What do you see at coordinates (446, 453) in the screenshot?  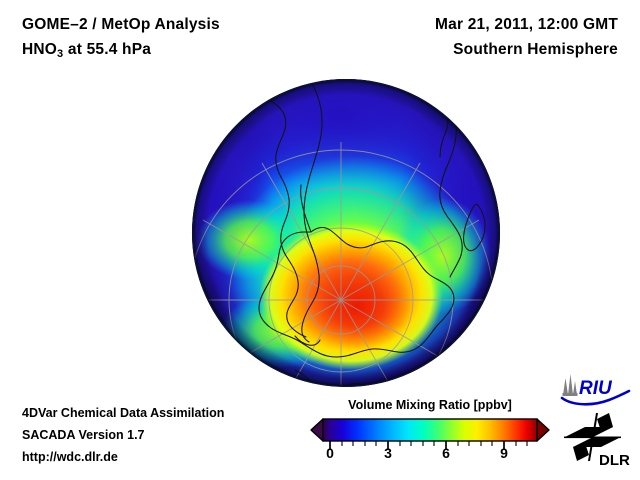 I see `colorbar-tick-6: 6` at bounding box center [446, 453].